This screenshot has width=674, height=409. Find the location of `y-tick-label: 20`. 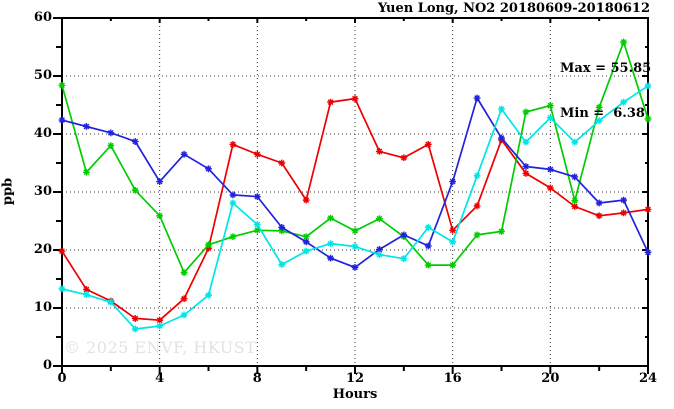

y-tick-label: 20 is located at coordinates (42, 249).